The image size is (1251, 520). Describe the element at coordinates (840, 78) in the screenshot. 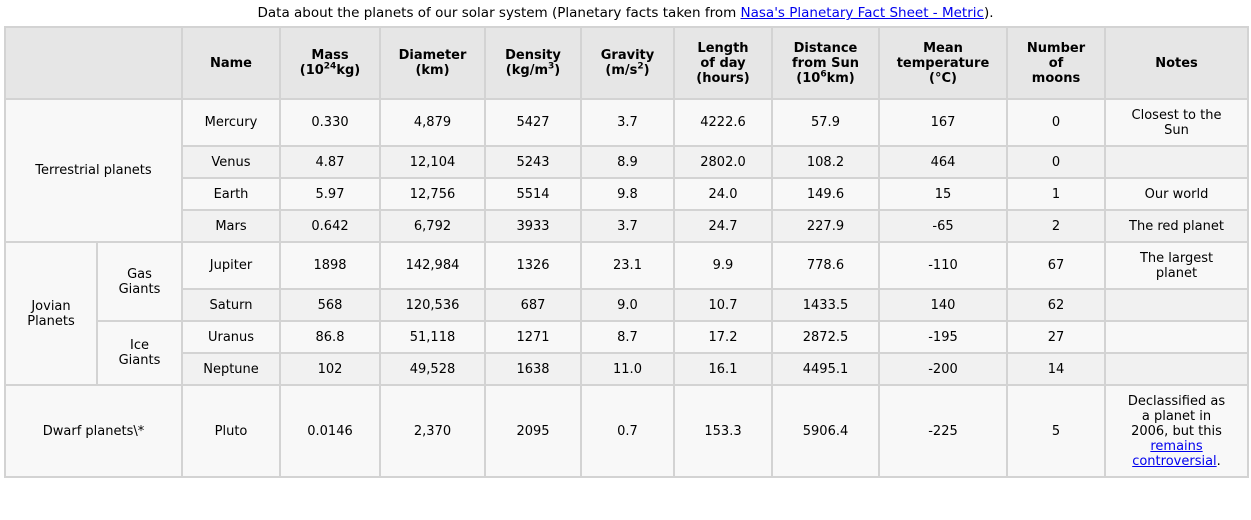

I see `header-distance-line3b: km)` at that location.